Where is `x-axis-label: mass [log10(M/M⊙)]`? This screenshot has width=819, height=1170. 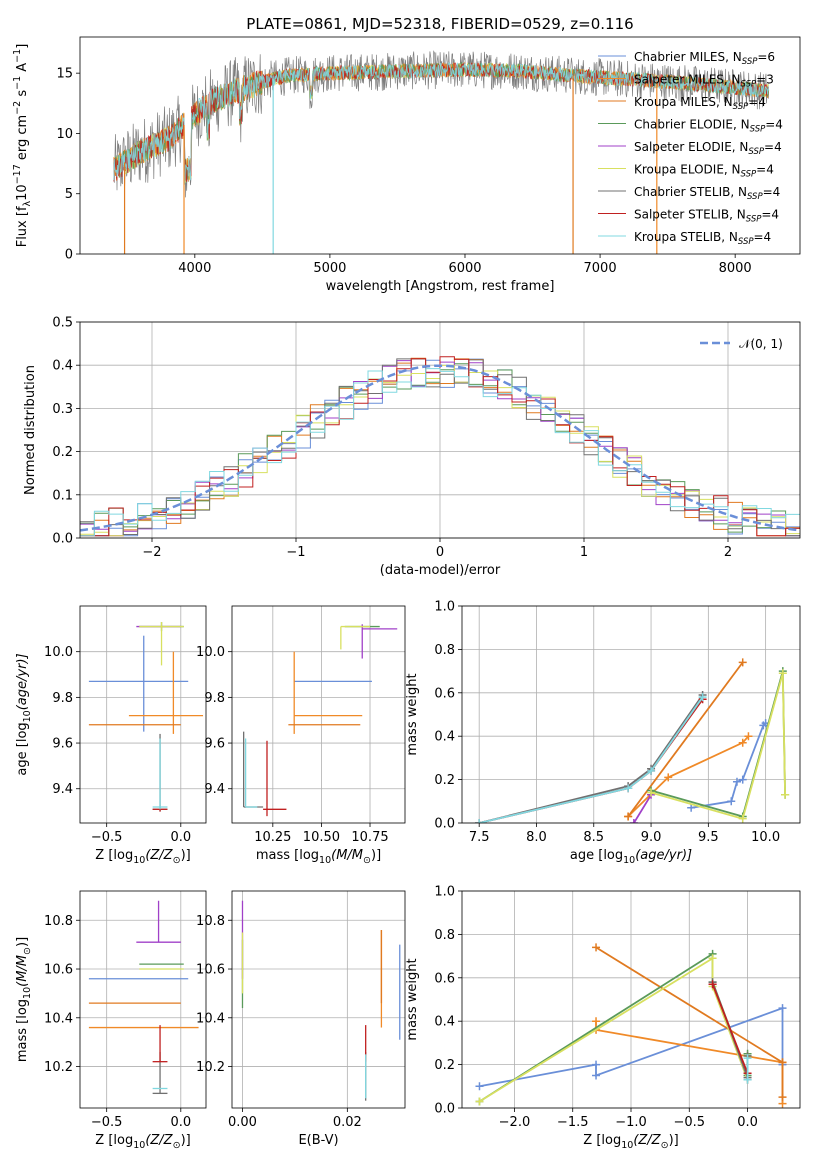
x-axis-label: mass [log10(M/M⊙)] is located at coordinates (318, 857).